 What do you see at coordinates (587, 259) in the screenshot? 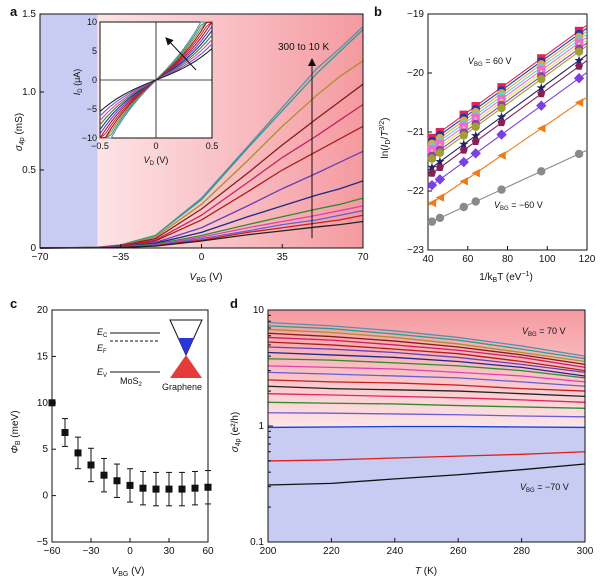
I see `panel-b-xtick-label: 120` at bounding box center [587, 259].